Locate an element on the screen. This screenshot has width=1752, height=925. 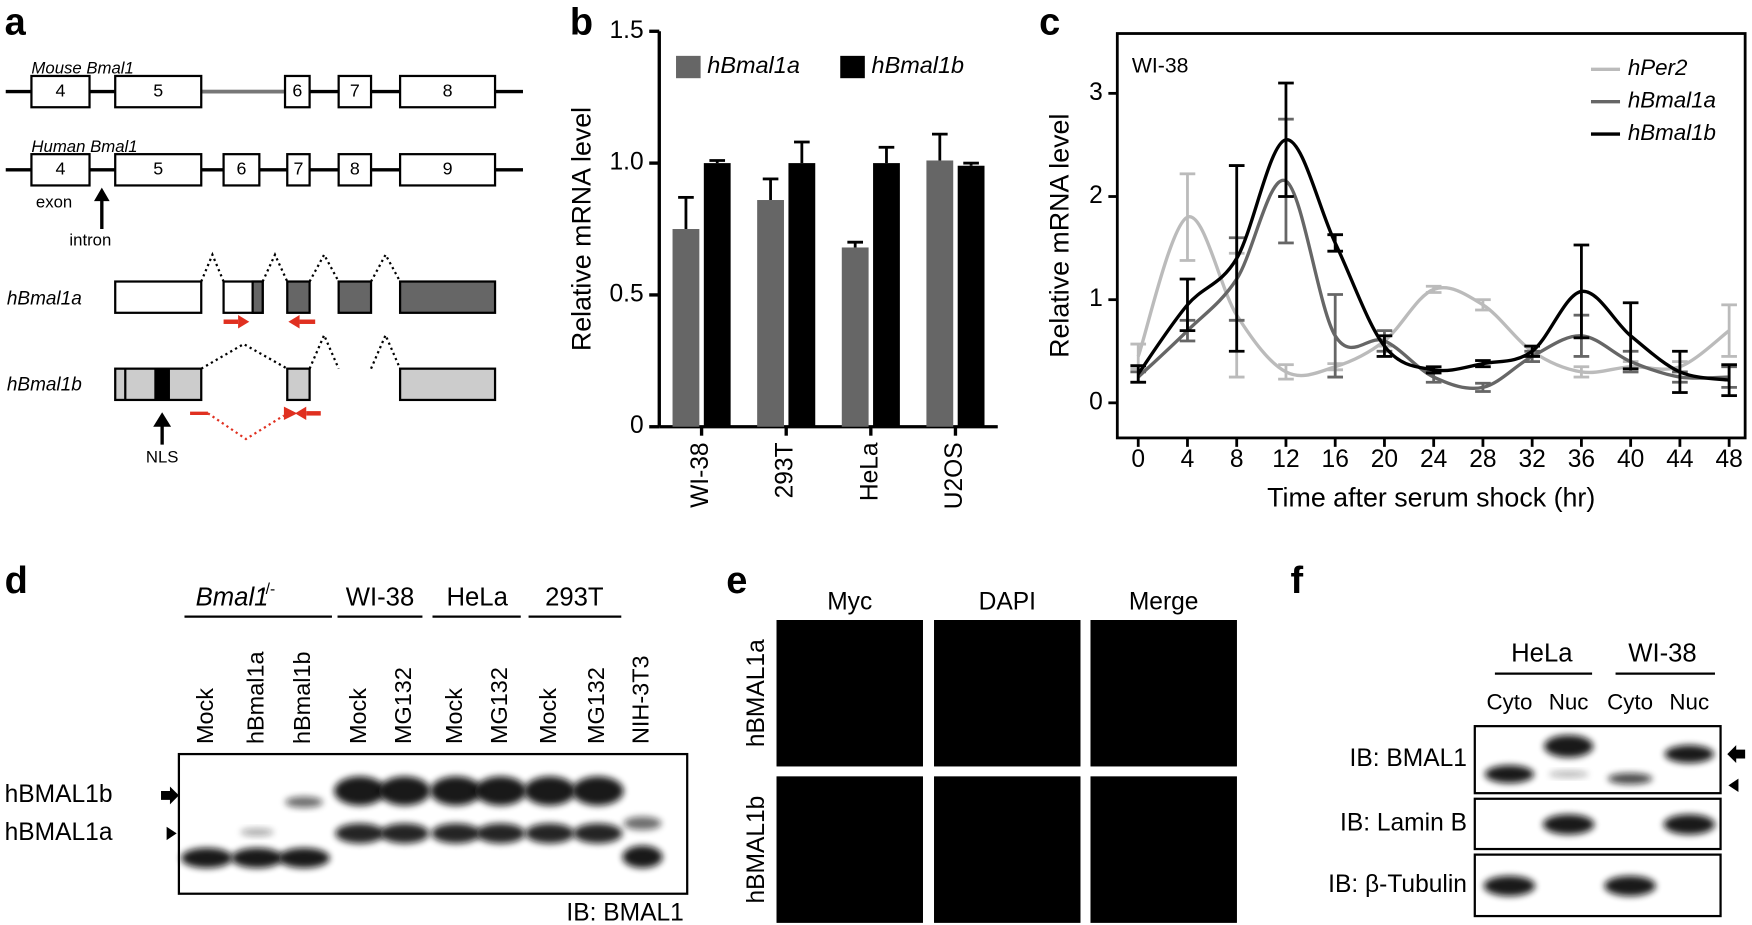
exon-number: 5 is located at coordinates (158, 169).